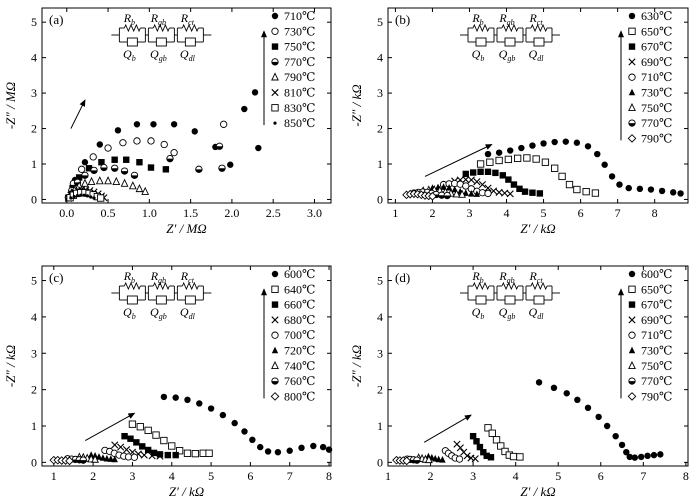 The width and height of the screenshot is (700, 502). Describe the element at coordinates (656, 108) in the screenshot. I see `legend-entry-label: 750℃` at that location.